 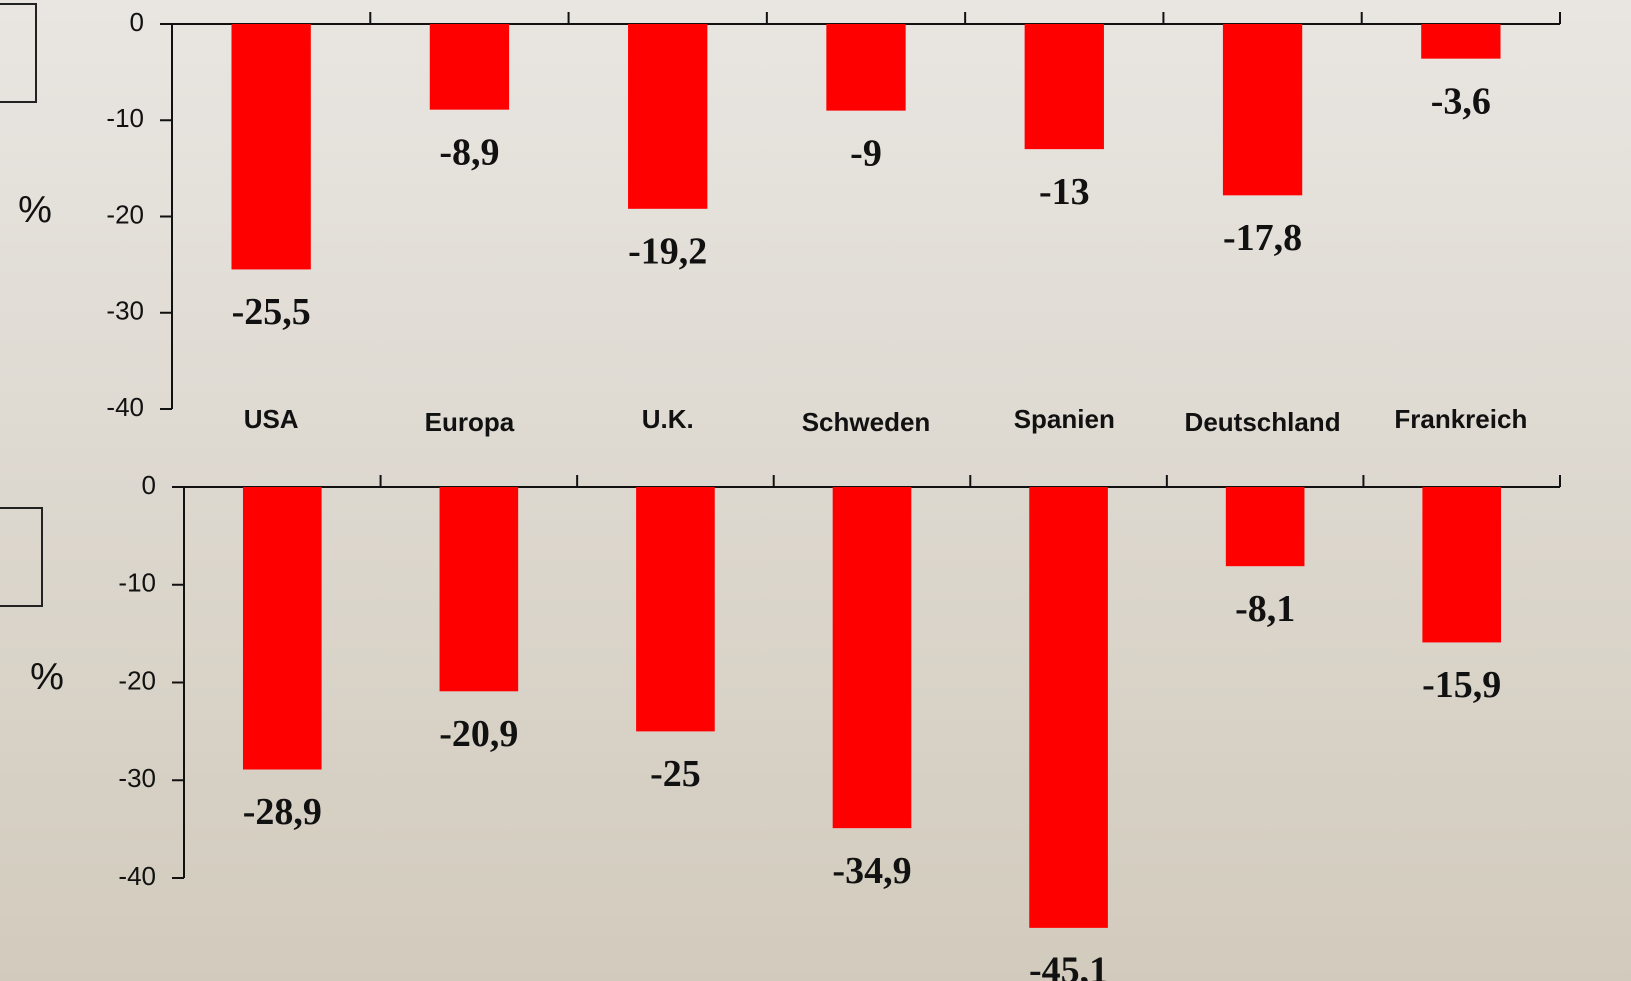 I want to click on value-label: -28,9, so click(x=282, y=812).